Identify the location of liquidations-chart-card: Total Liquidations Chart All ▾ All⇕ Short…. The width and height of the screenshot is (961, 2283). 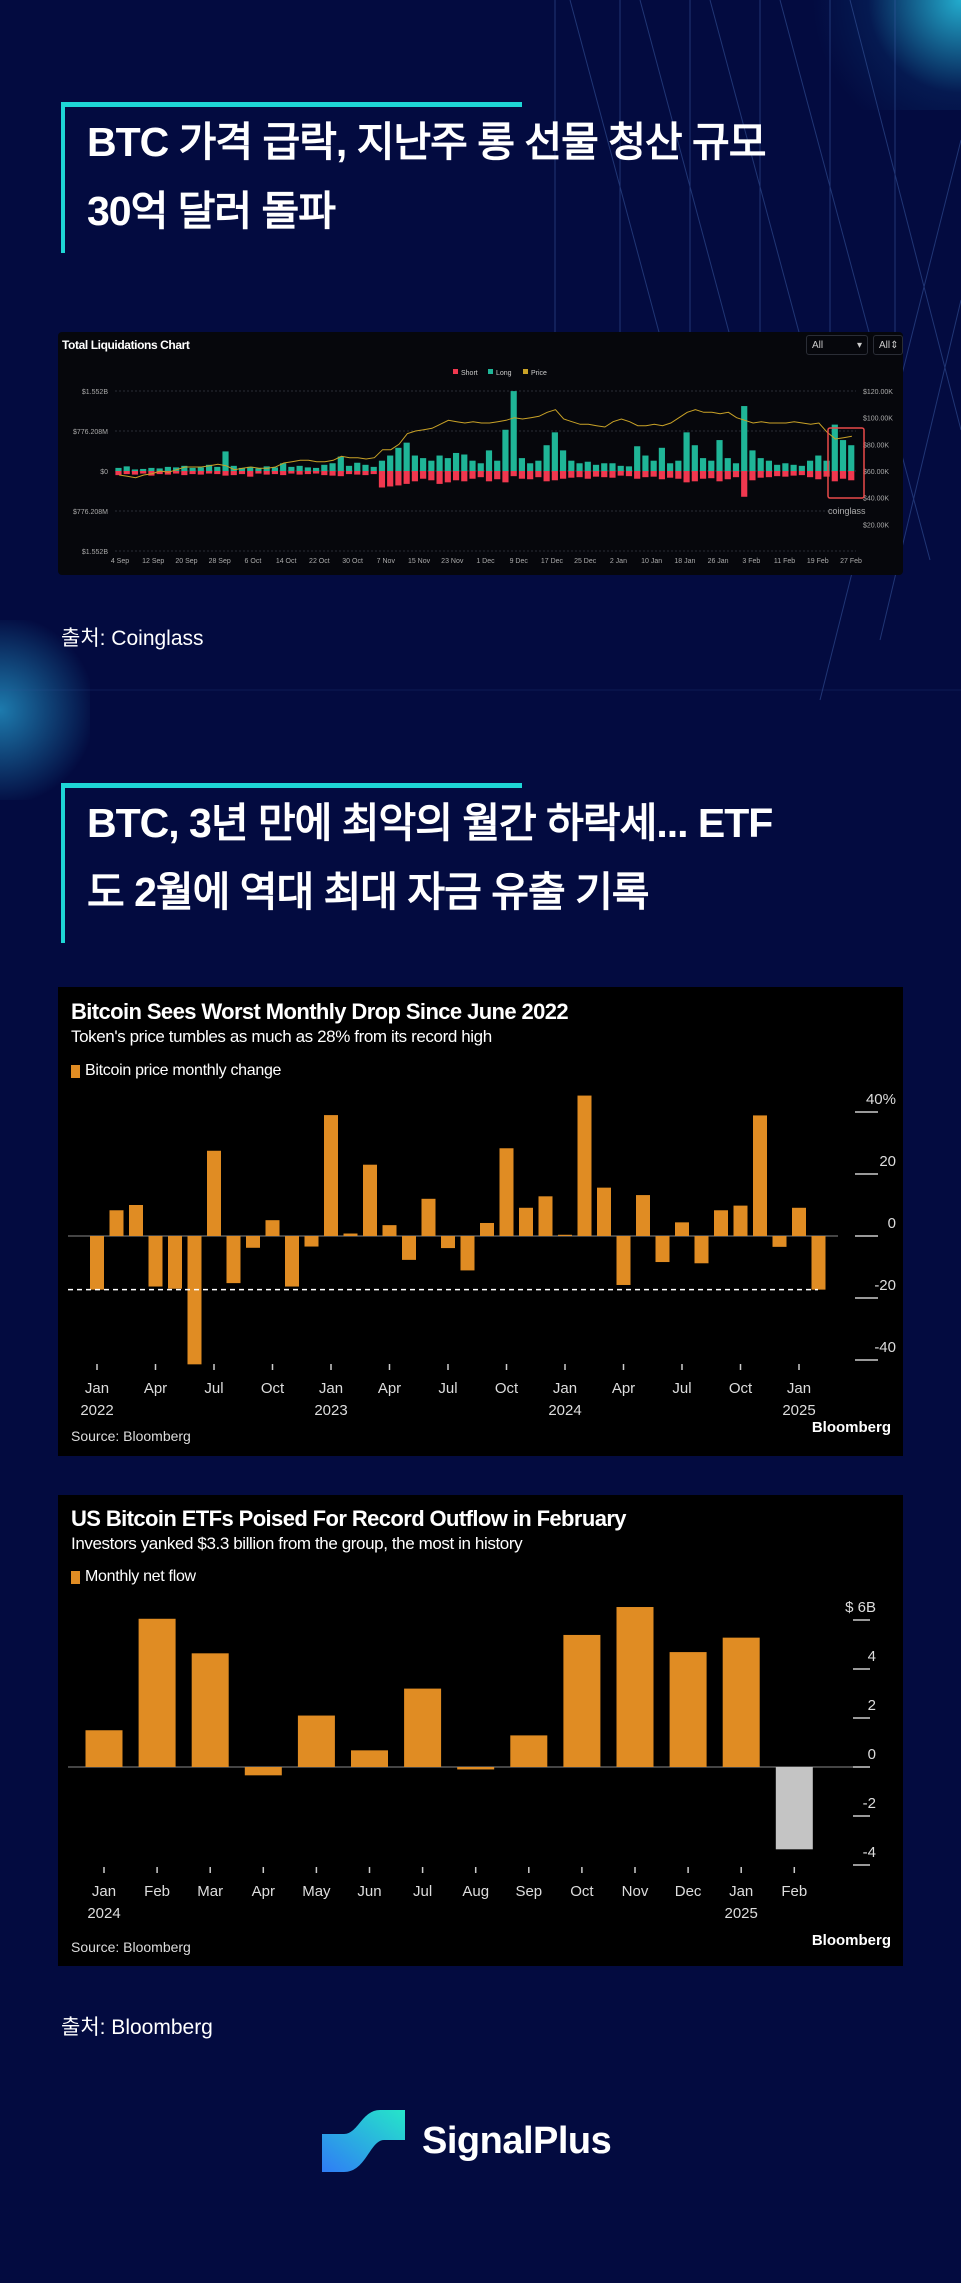
(480, 453).